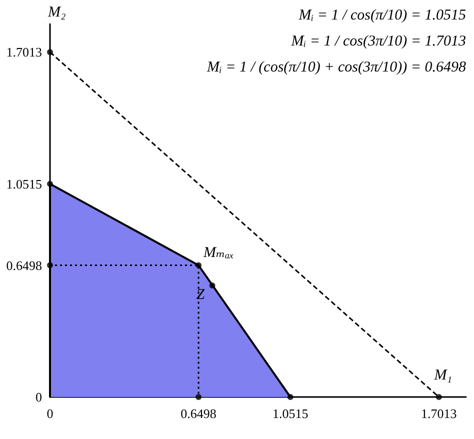 The image size is (474, 439). Describe the element at coordinates (378, 42) in the screenshot. I see `annotation: Mᵢ = 1 / cos(3π/10) = 1.7013` at that location.